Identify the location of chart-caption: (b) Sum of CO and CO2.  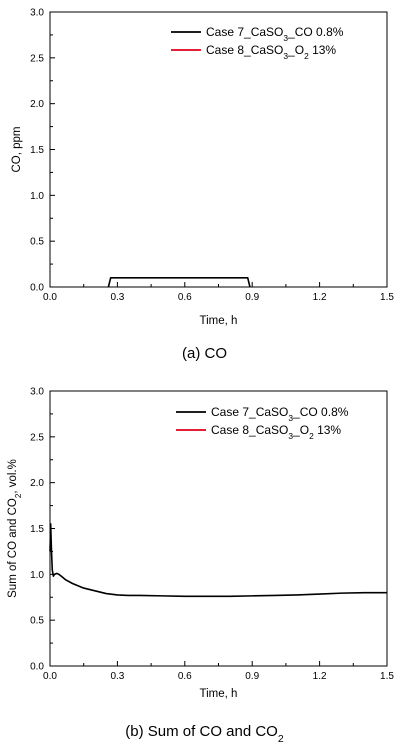
(204, 734).